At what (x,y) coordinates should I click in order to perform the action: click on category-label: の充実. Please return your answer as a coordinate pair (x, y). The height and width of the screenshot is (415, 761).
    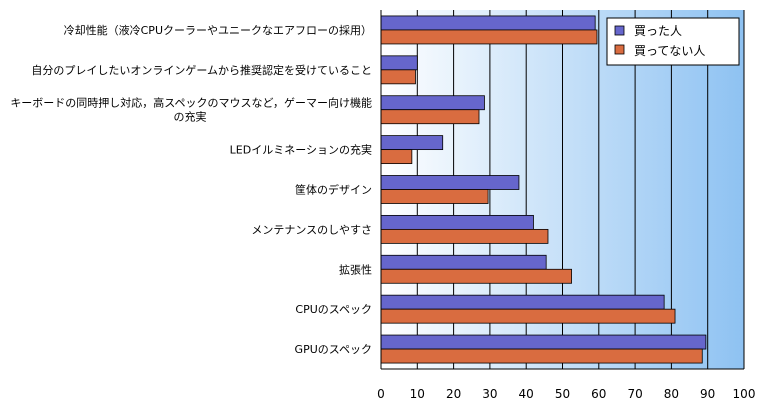
    Looking at the image, I should click on (190, 117).